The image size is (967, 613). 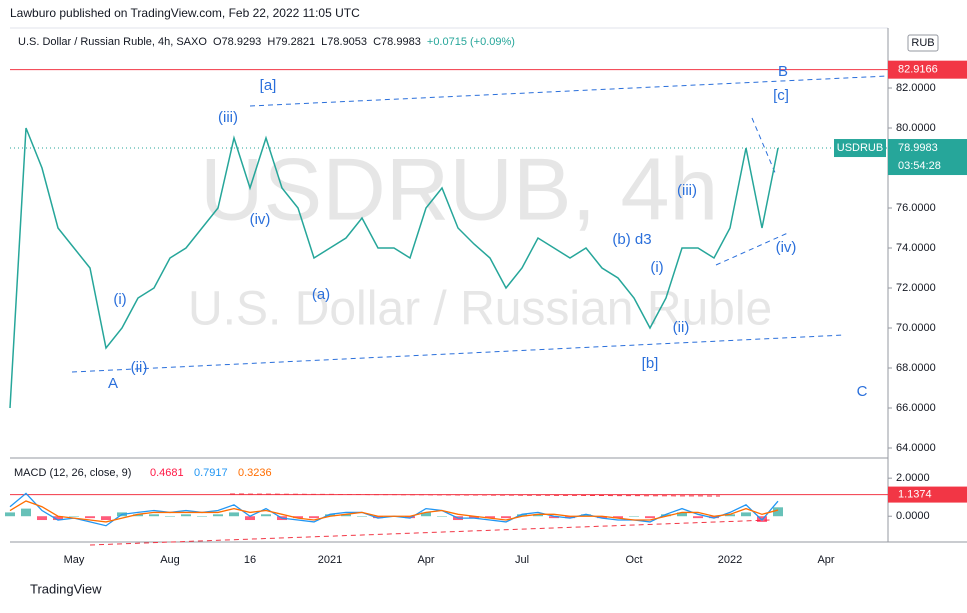 What do you see at coordinates (321, 294) in the screenshot?
I see `wave-label: (a)` at bounding box center [321, 294].